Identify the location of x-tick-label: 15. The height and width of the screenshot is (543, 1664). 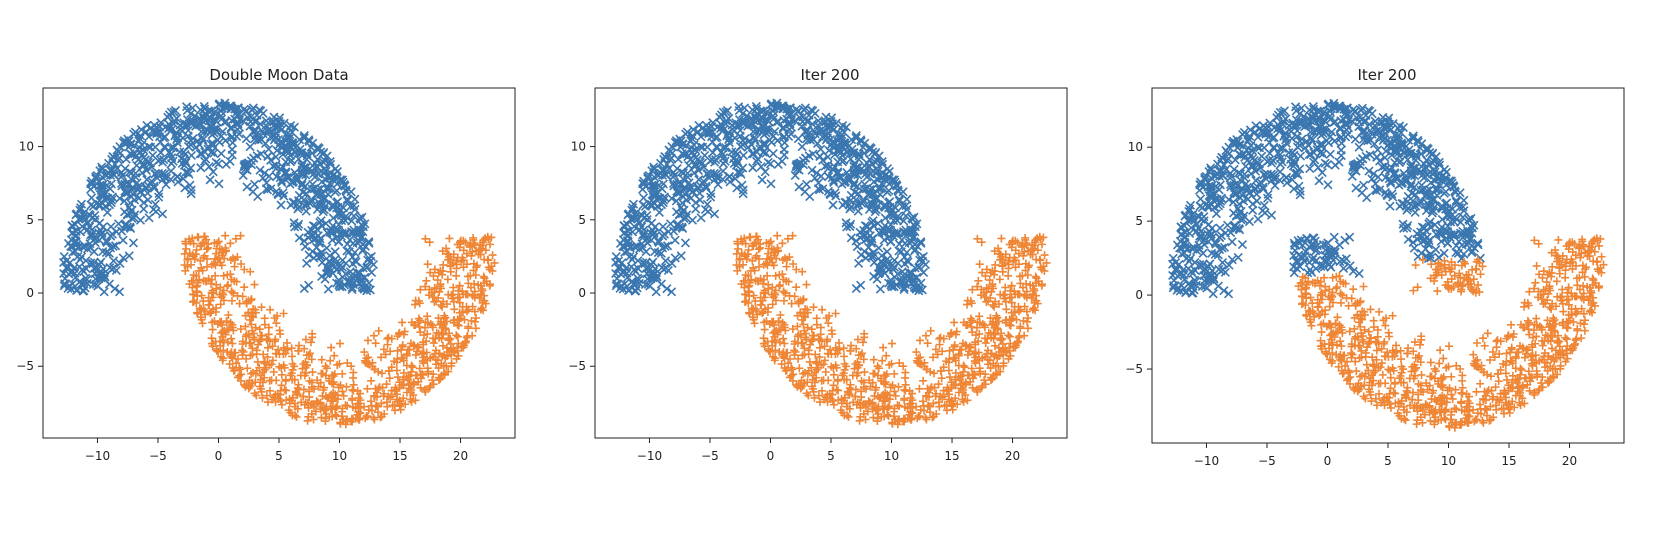
(399, 456).